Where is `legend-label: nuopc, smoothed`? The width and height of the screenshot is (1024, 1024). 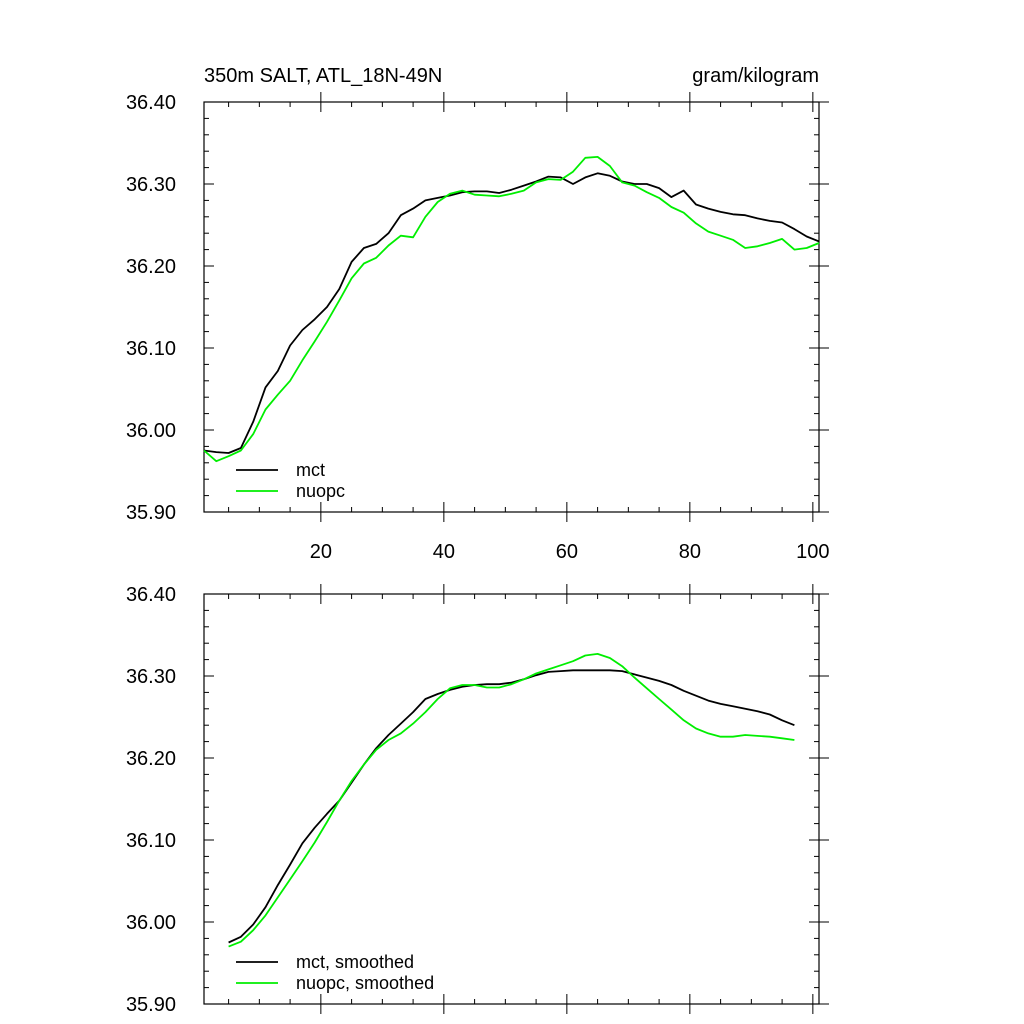
legend-label: nuopc, smoothed is located at coordinates (365, 983).